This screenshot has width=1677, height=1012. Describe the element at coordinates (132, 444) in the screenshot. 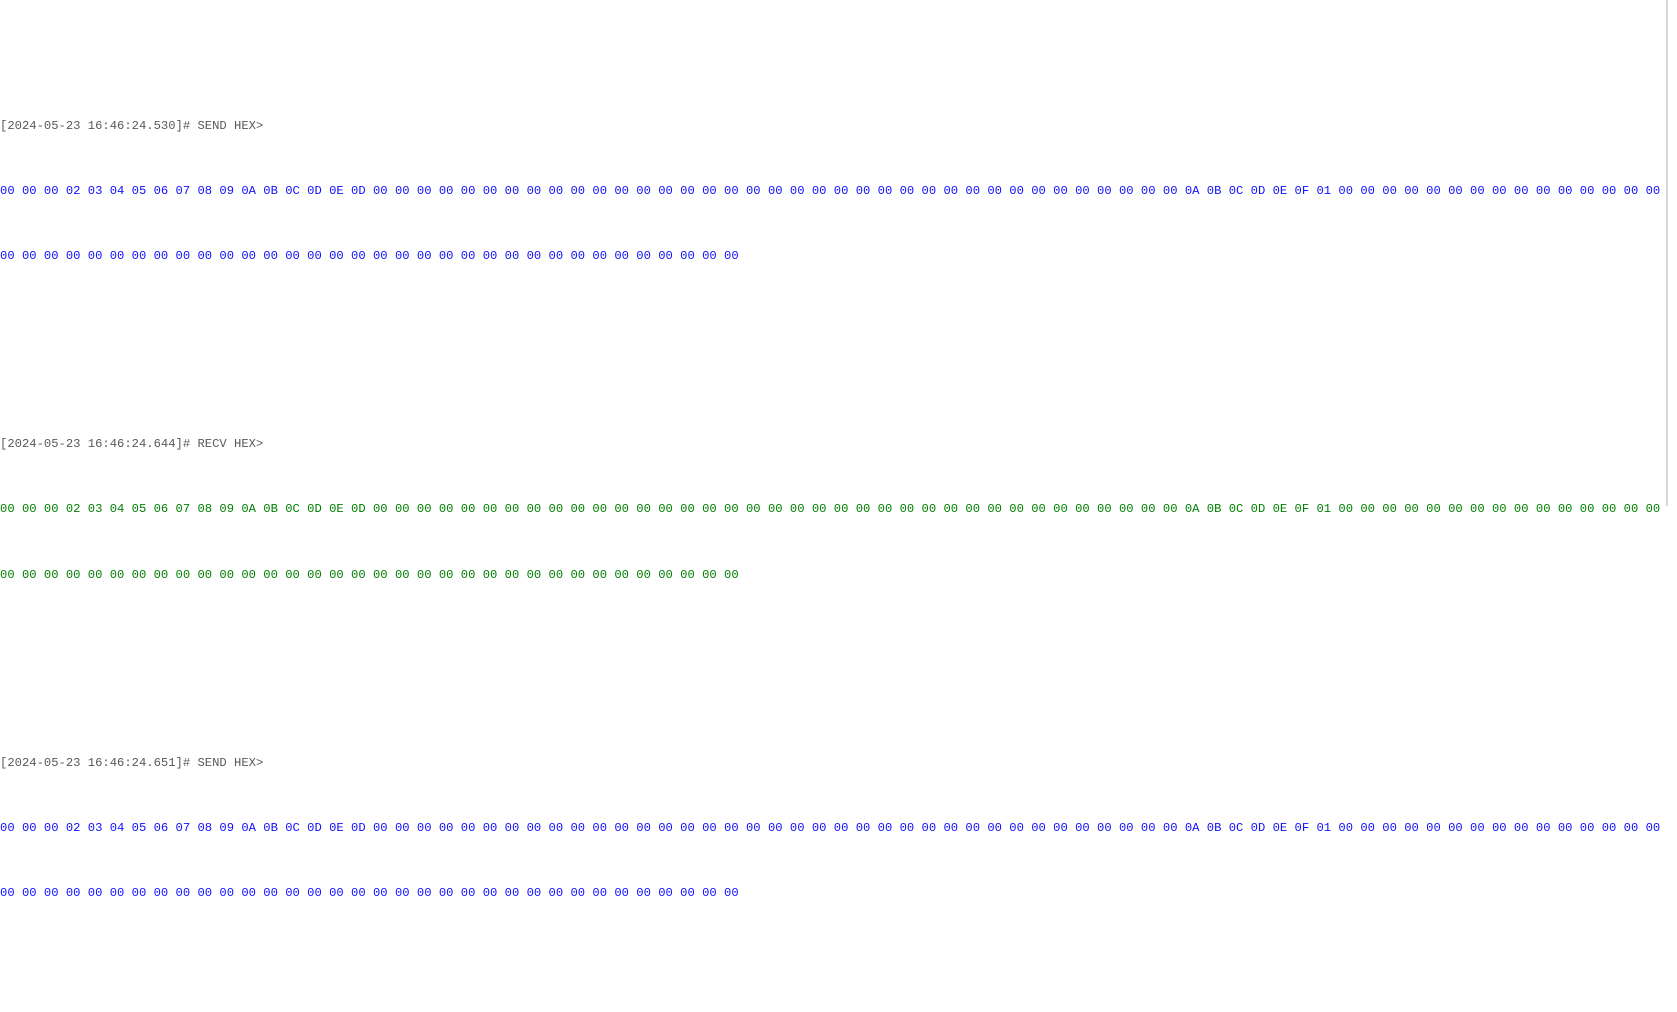

I see `timestamp-line: [2024-05-23 16:46:24.644]# RECV HEX>` at that location.